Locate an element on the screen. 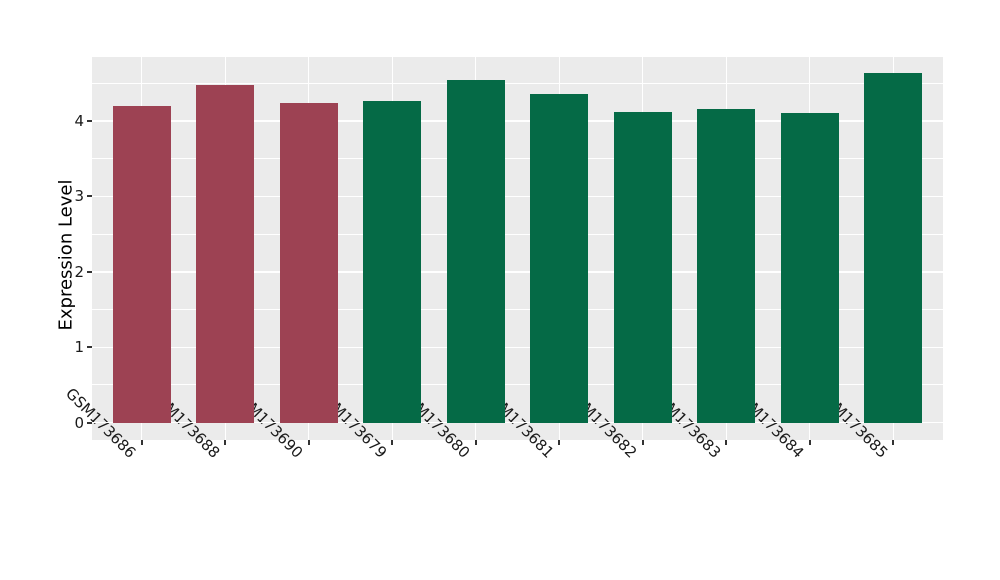  bar-GSM173690 is located at coordinates (308, 262).